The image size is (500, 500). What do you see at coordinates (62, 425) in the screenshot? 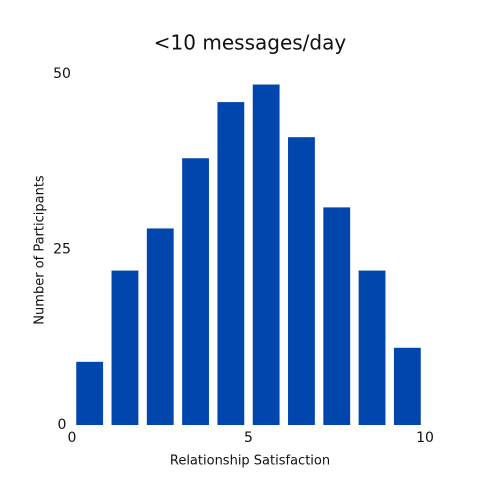
I see `y-tick-label: 0` at bounding box center [62, 425].